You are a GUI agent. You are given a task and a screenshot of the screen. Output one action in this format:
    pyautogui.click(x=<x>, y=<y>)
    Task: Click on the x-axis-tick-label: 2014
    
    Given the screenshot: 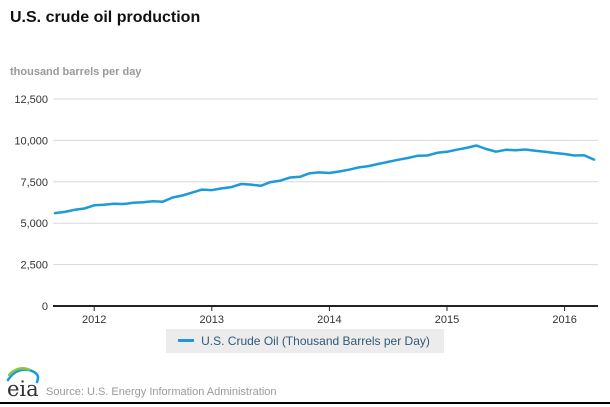 What is the action you would take?
    pyautogui.click(x=329, y=320)
    